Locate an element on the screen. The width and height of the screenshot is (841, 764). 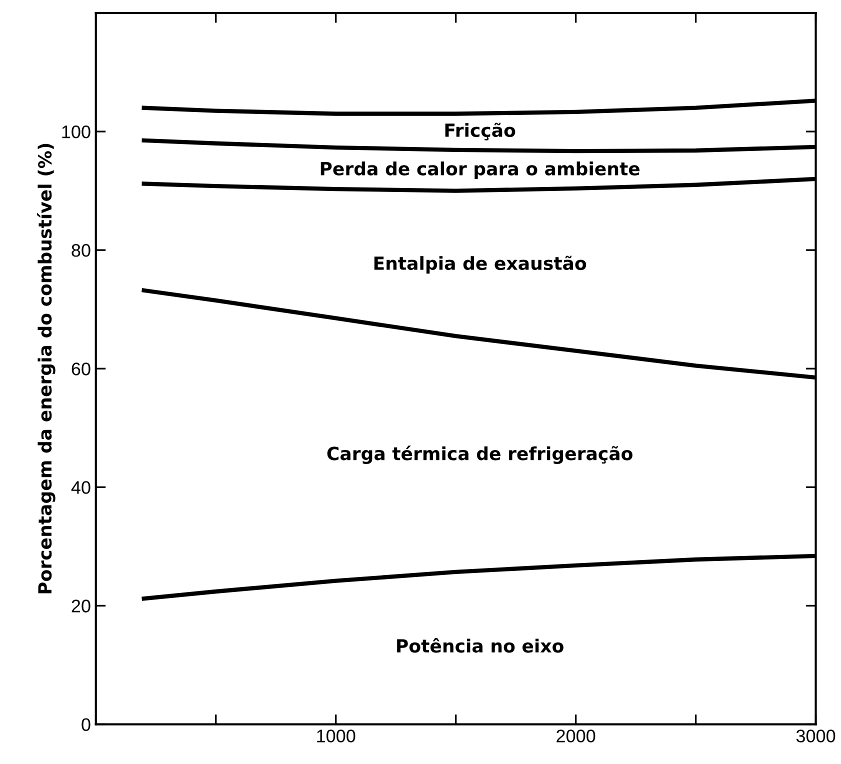
x-tick-label: 3000 is located at coordinates (816, 736).